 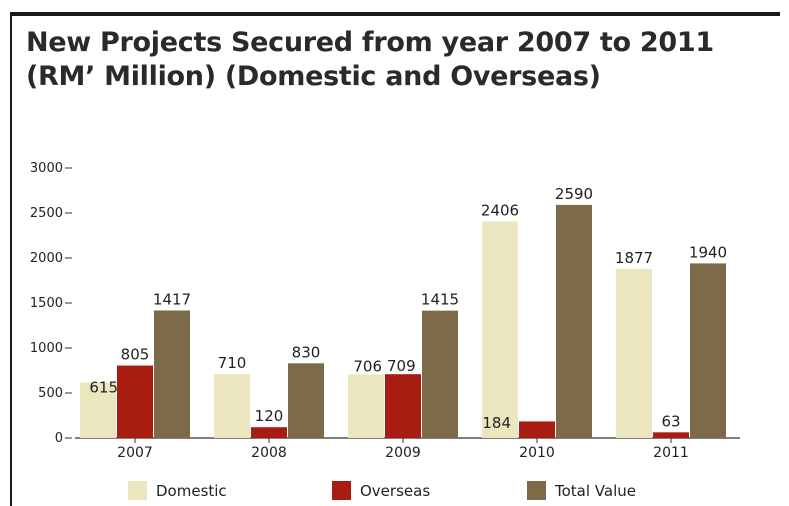 I want to click on legend-swatch-total-value, so click(x=536, y=490).